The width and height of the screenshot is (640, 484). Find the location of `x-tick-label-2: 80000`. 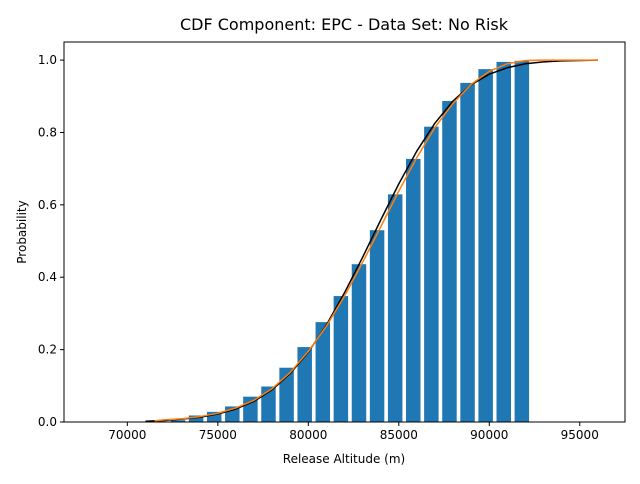

x-tick-label-2: 80000 is located at coordinates (308, 435).